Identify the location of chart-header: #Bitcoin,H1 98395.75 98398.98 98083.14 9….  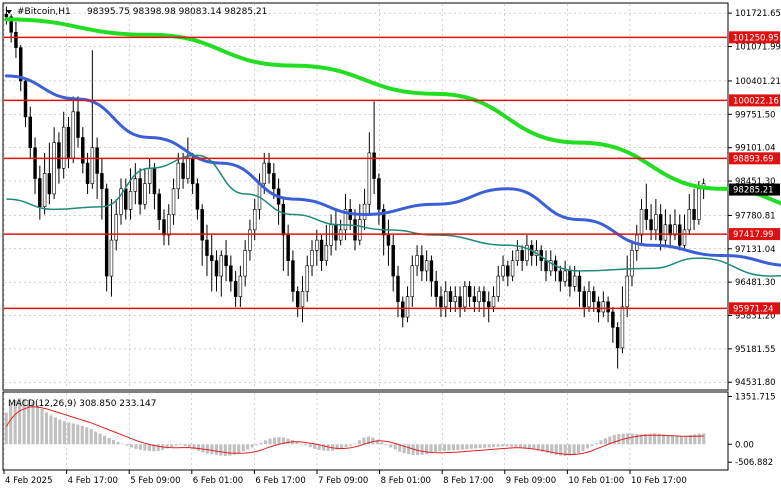
(136, 12).